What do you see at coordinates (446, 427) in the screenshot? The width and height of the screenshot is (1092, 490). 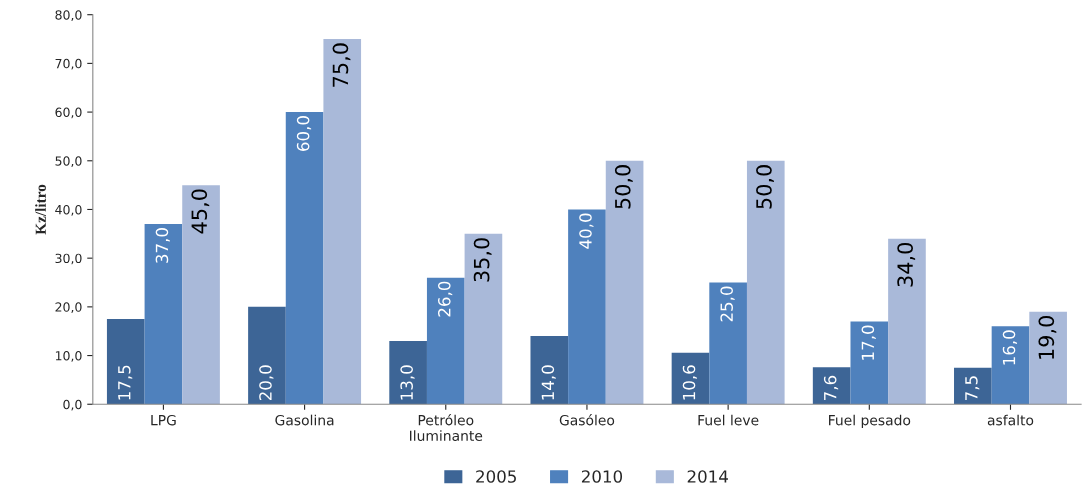 I see `x-tick-label: Petróleo Iluminante` at bounding box center [446, 427].